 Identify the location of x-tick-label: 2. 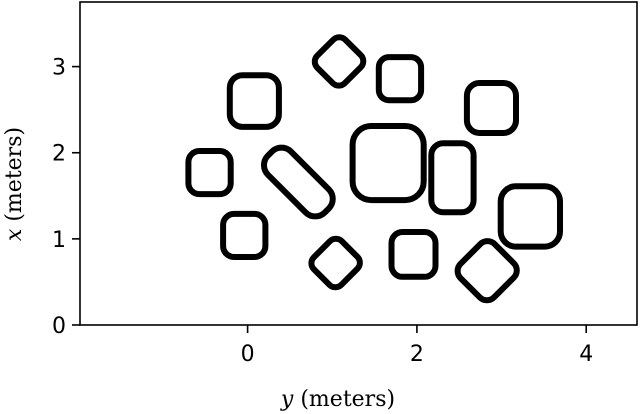
(417, 354).